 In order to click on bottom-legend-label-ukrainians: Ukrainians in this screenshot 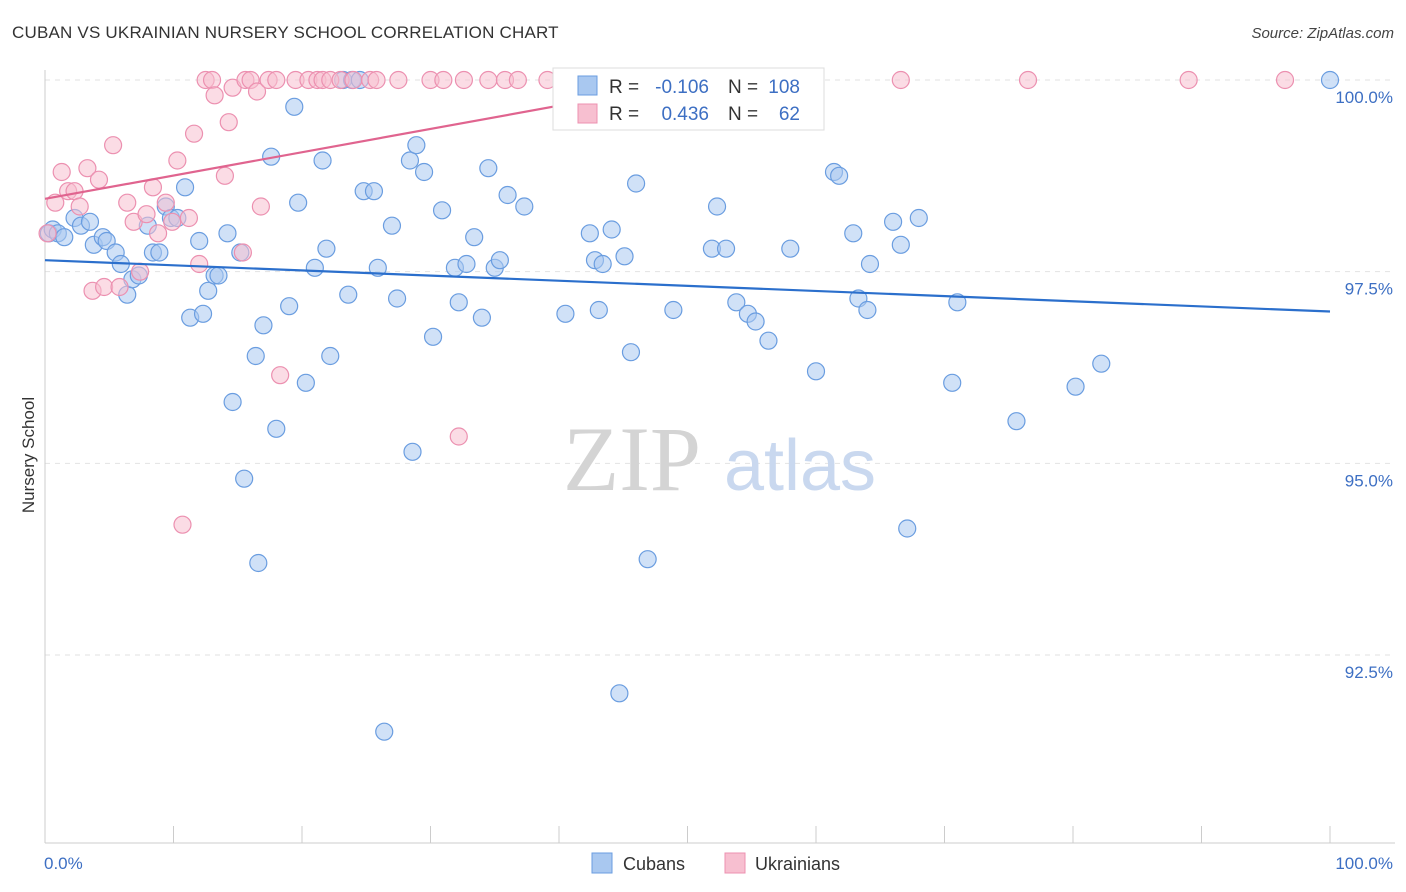, I will do `click(797, 864)`.